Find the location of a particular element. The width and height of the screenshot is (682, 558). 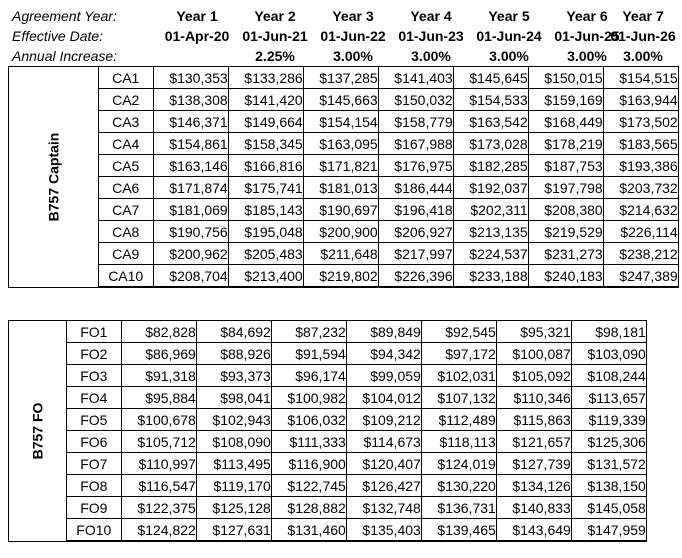

salary-cell: $158,779 is located at coordinates (415, 121).